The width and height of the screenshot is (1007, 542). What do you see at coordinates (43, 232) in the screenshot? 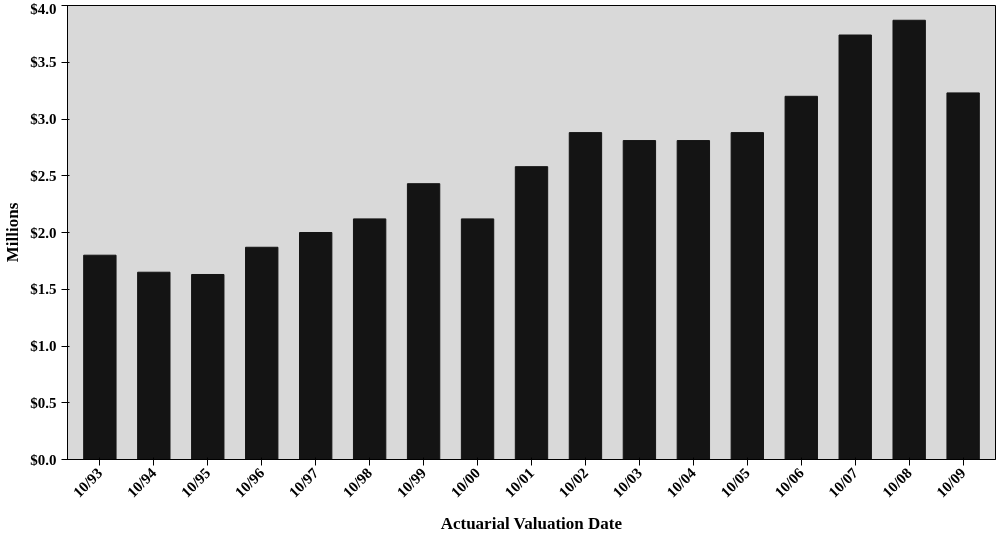
I see `y-tick-label: $2.0` at bounding box center [43, 232].